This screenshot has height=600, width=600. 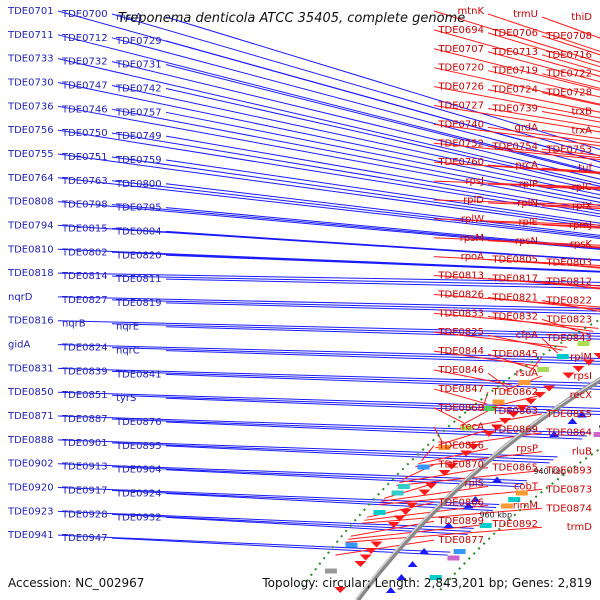 I want to click on gene-label-right: TDE0812, so click(x=568, y=282).